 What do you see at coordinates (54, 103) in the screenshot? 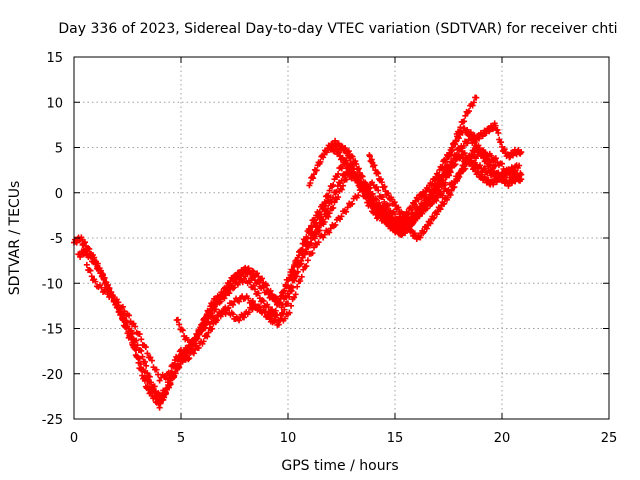
I see `y-tick-label: 10` at bounding box center [54, 103].